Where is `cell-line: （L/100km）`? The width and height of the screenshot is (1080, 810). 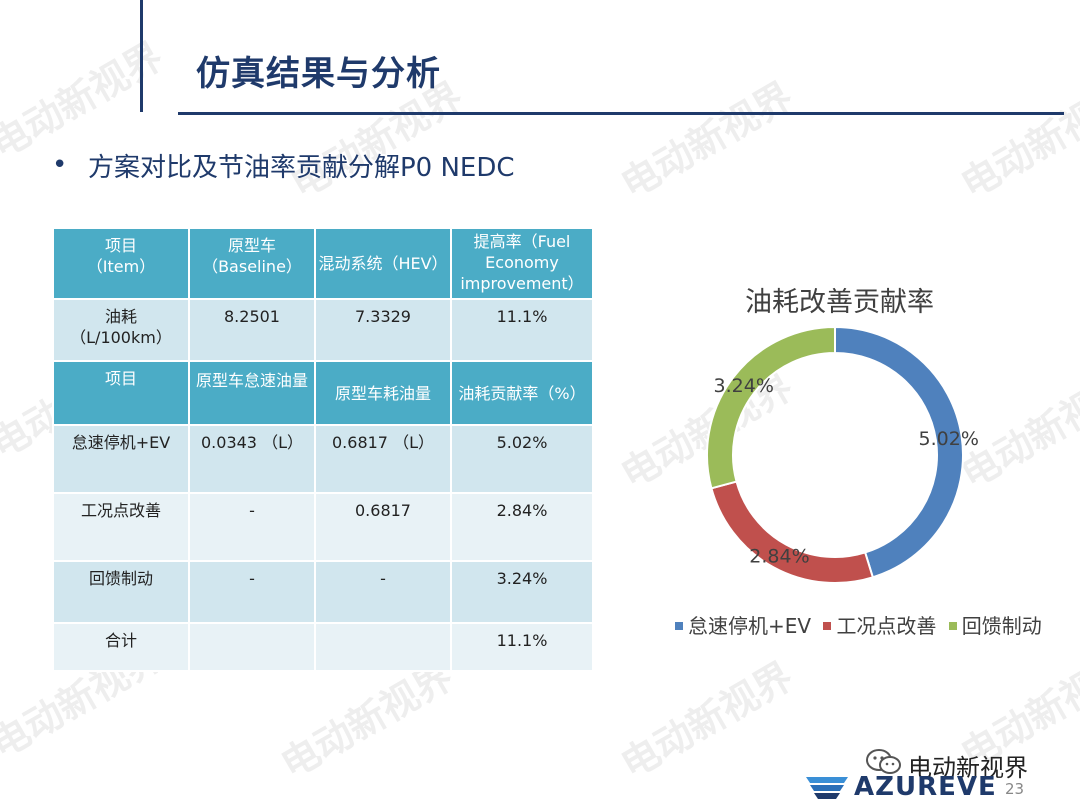
cell-line: （L/100km） is located at coordinates (121, 337).